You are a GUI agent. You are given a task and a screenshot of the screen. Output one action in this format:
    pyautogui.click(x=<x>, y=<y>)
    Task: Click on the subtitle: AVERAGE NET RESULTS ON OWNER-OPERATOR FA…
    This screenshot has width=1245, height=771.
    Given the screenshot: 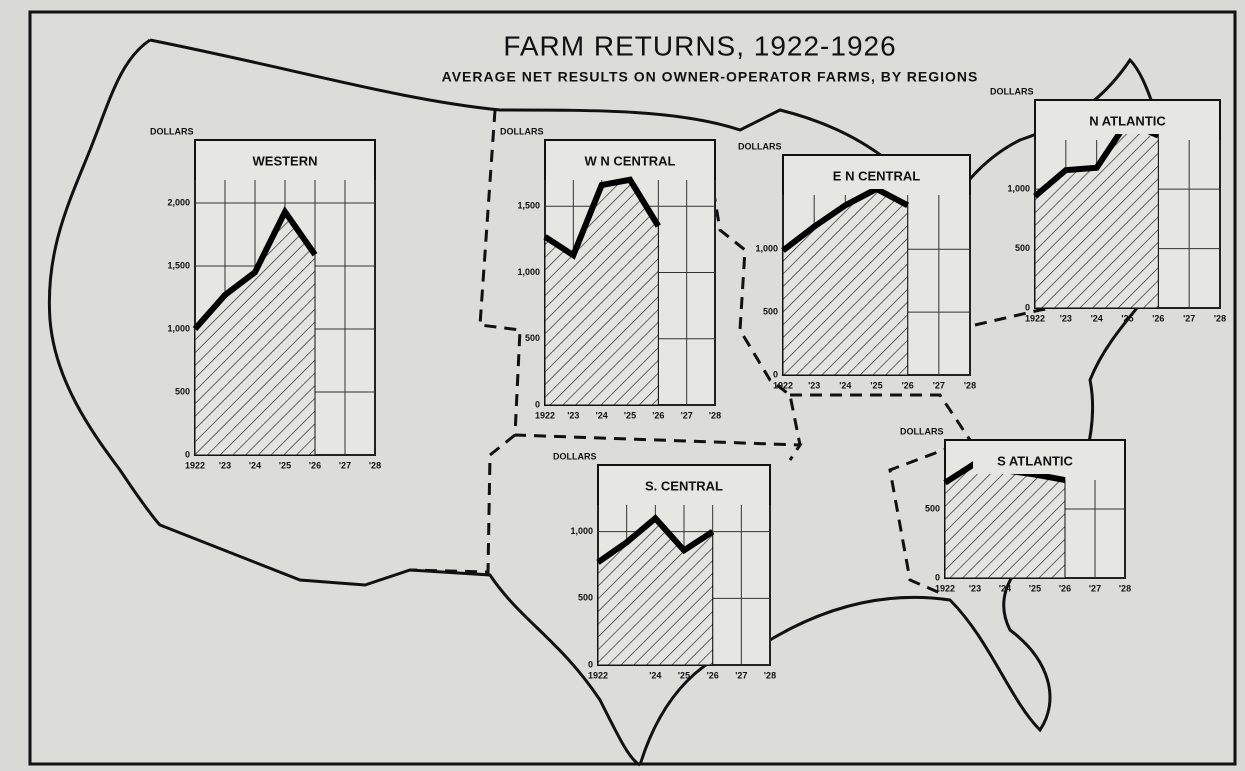 What is the action you would take?
    pyautogui.click(x=710, y=77)
    